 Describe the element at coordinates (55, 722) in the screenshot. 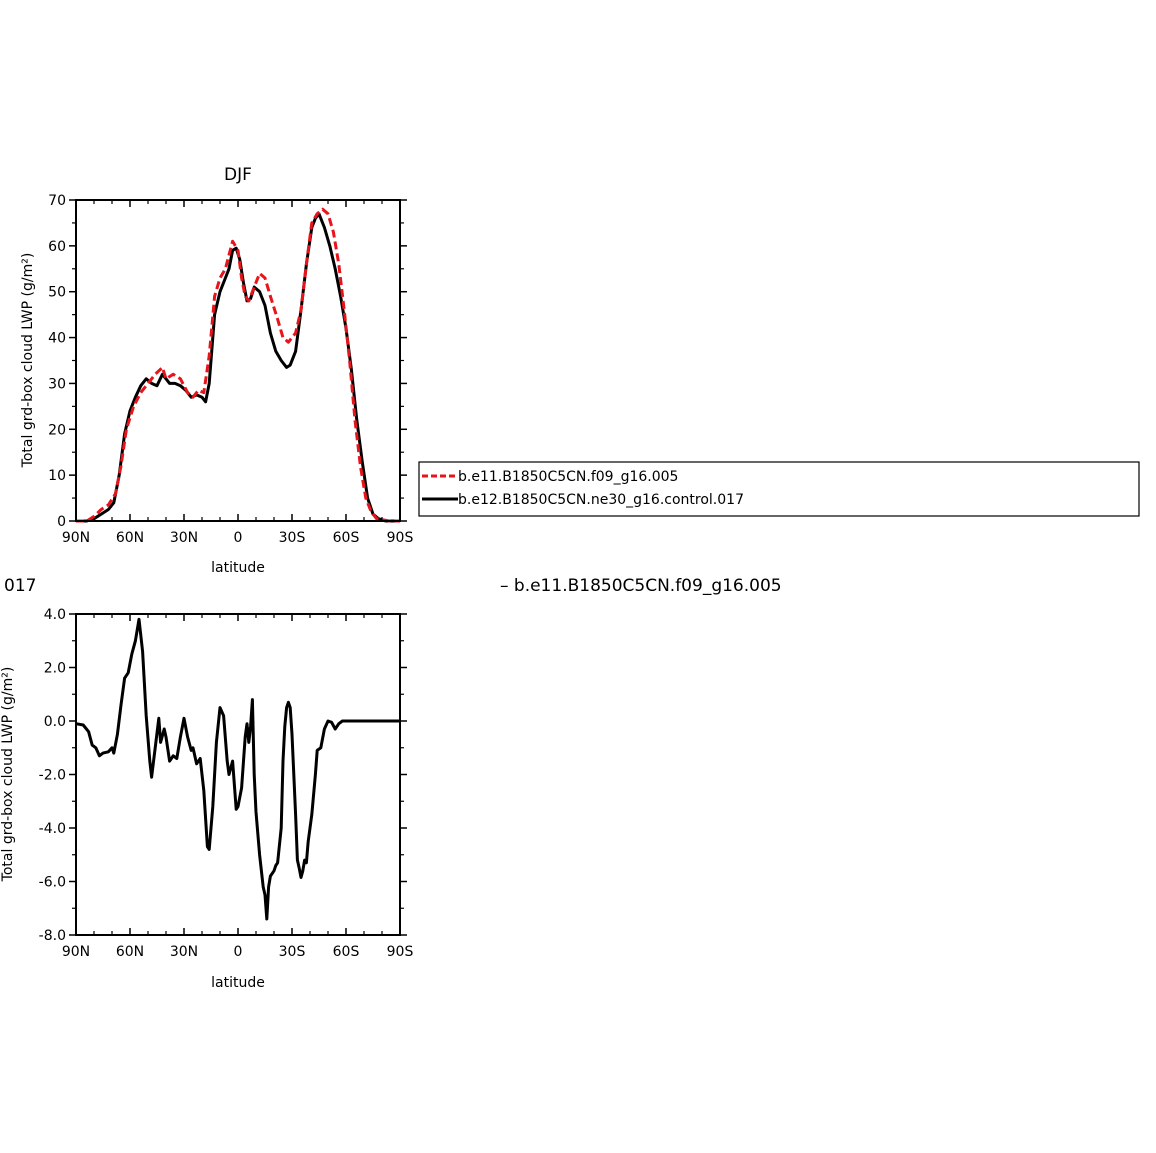

I see `bottom-ytick-label-4: 0.0` at that location.